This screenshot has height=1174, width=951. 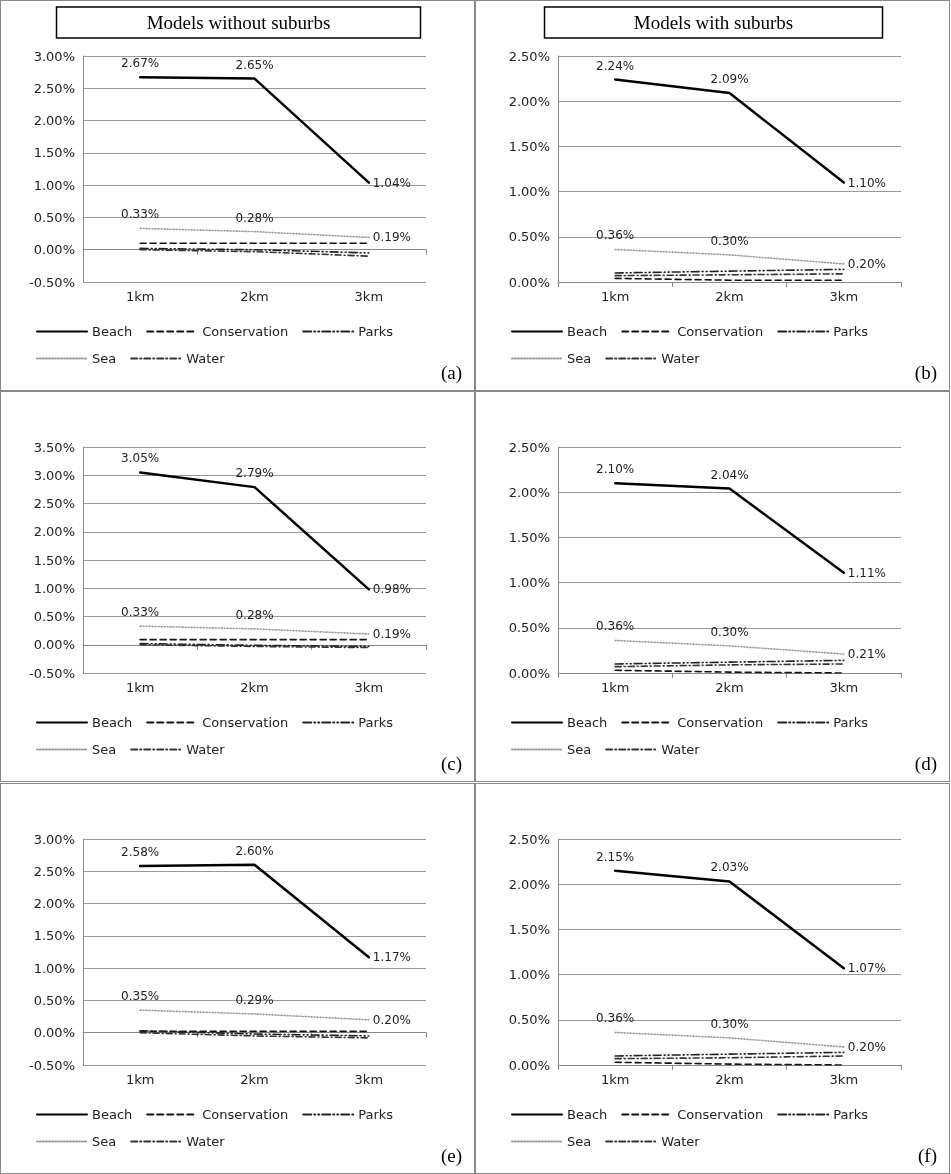 I want to click on data-label: 2.15%, so click(x=615, y=856).